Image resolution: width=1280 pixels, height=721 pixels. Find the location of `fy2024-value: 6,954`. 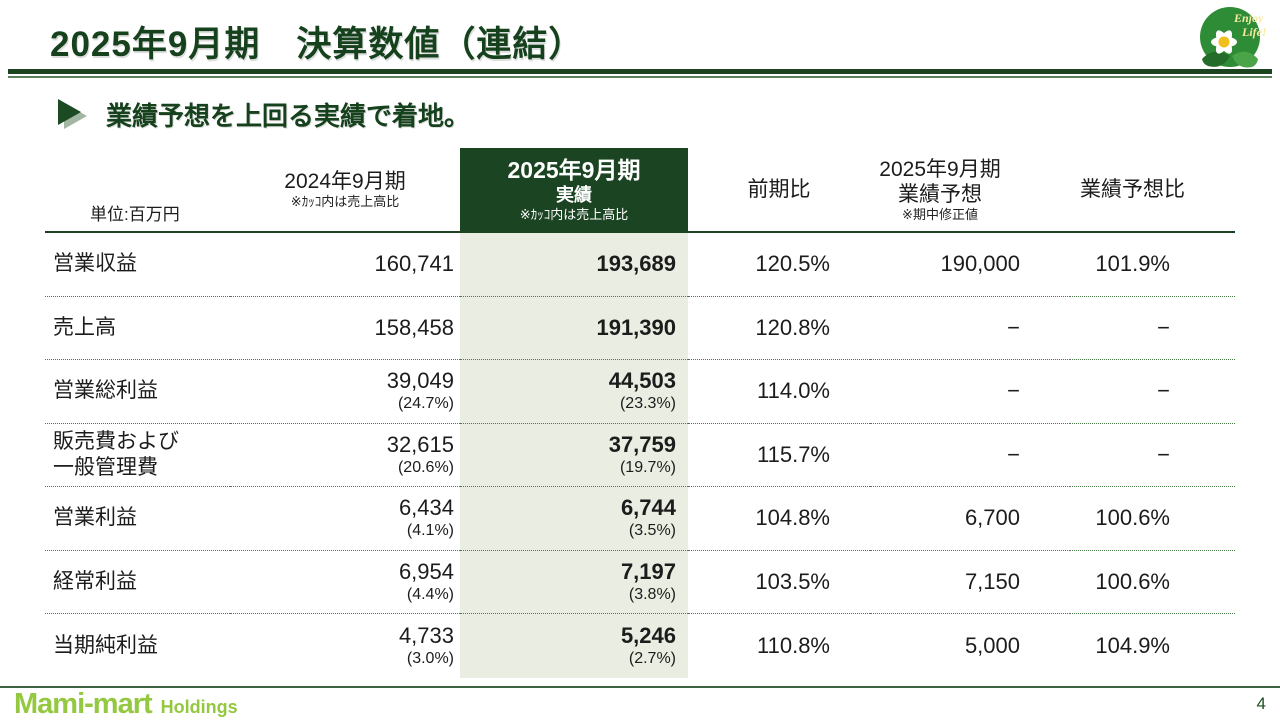

fy2024-value: 6,954 is located at coordinates (426, 571).